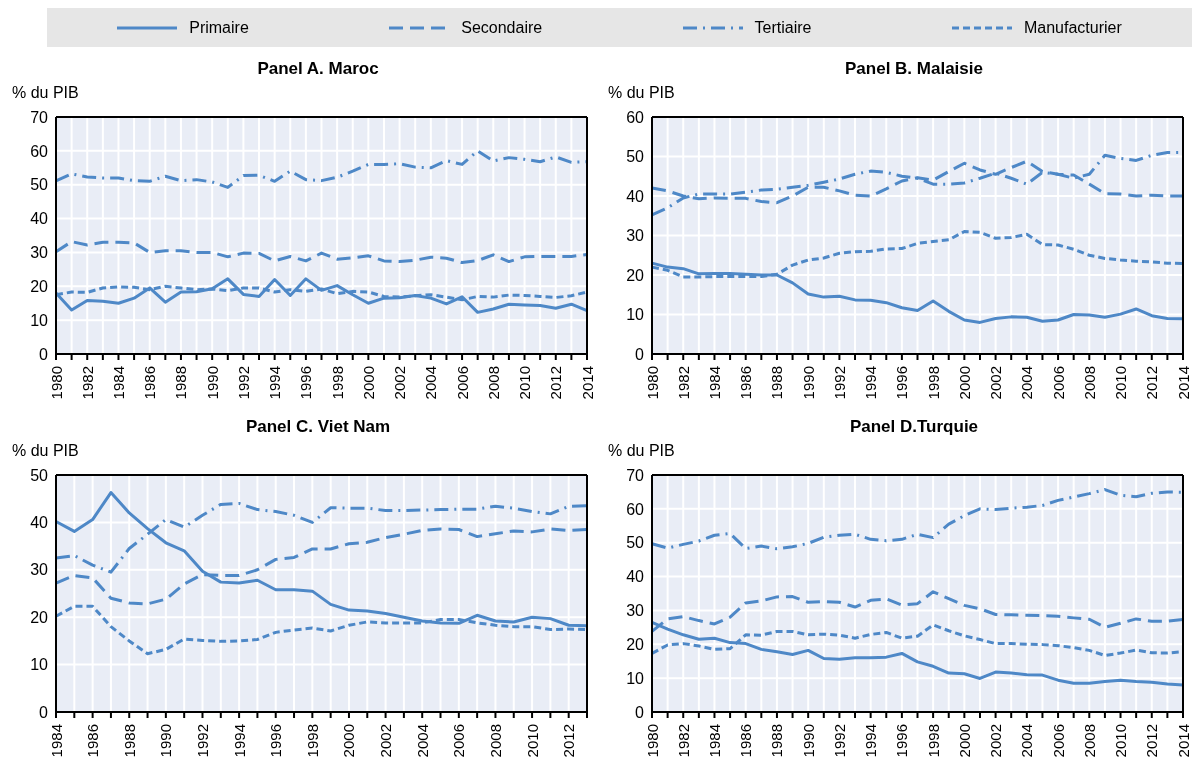  Describe the element at coordinates (914, 427) in the screenshot. I see `chart-title: Panel D.Turquie` at that location.